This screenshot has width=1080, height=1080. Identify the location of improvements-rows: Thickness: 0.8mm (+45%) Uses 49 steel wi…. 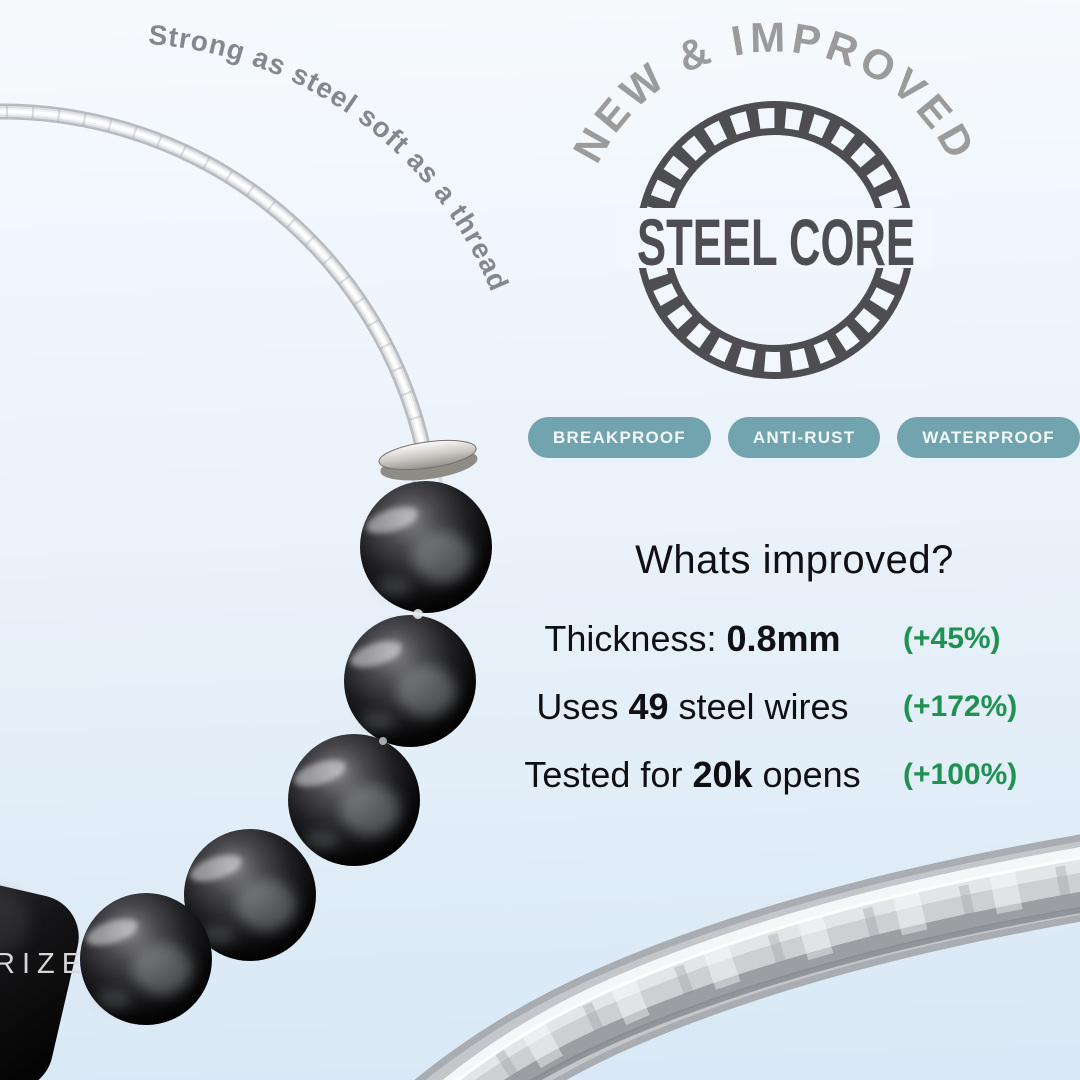
(772, 707).